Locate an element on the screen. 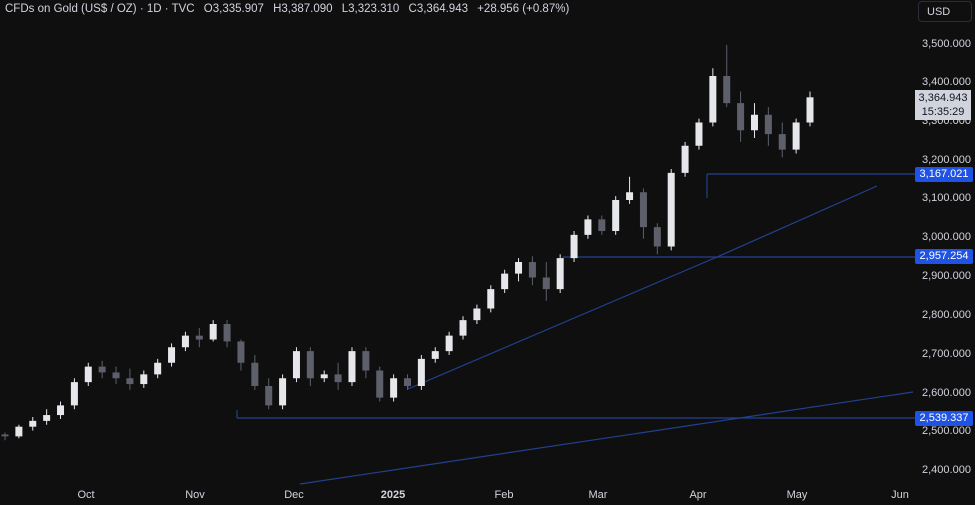  time-tick: 2025 is located at coordinates (393, 495).